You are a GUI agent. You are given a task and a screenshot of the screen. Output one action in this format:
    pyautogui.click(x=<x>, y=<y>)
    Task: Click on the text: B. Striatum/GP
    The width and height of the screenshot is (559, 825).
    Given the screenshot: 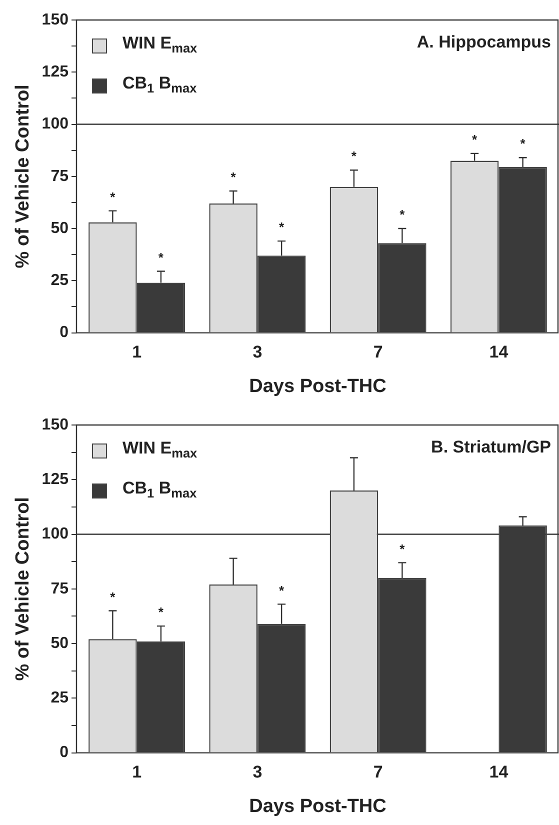 What is the action you would take?
    pyautogui.click(x=491, y=447)
    